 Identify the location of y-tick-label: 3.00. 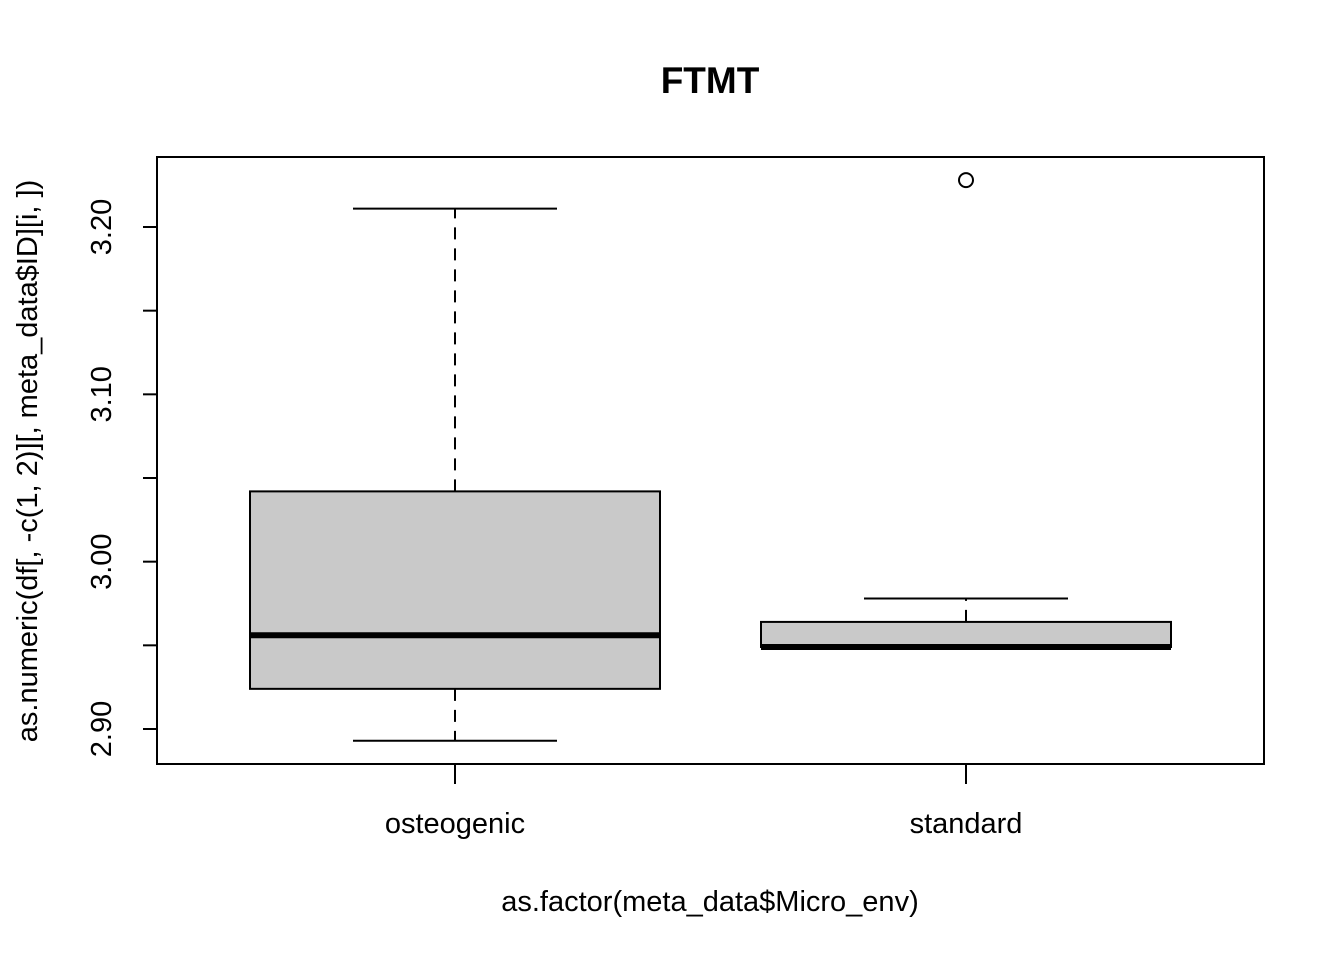
(102, 561).